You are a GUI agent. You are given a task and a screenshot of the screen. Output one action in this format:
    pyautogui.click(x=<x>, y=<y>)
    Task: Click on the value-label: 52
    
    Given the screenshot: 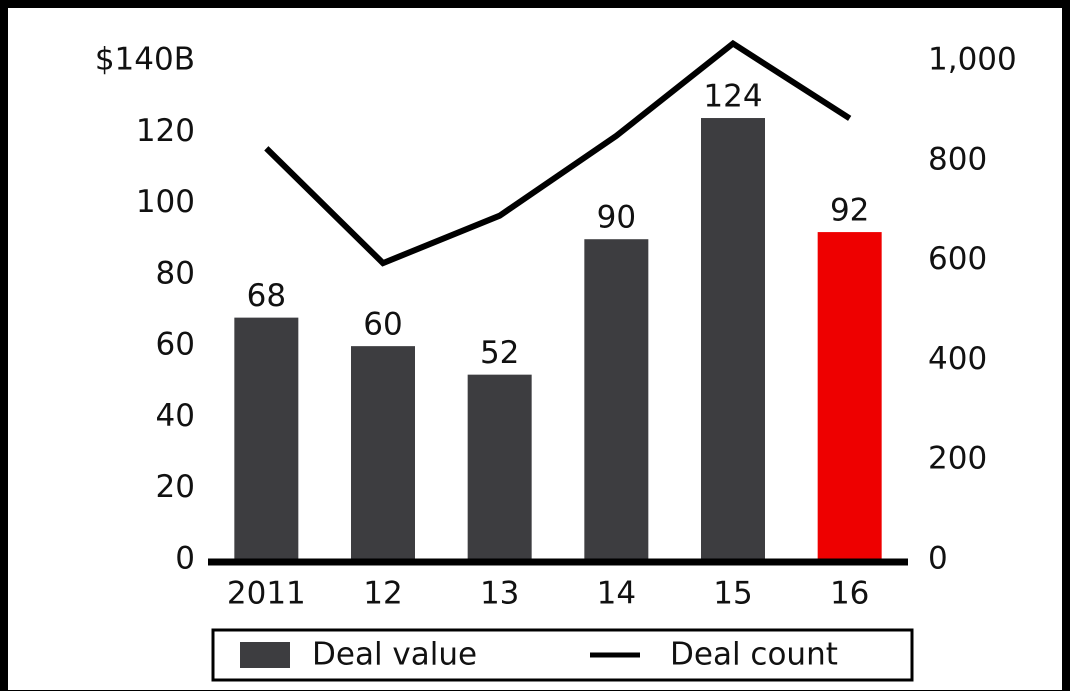 What is the action you would take?
    pyautogui.click(x=499, y=353)
    